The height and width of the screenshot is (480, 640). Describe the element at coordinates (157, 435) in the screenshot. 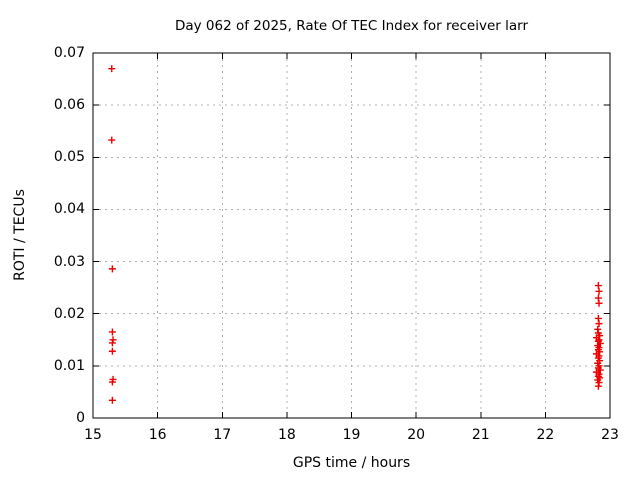

I see `x-tick-label: 16` at that location.